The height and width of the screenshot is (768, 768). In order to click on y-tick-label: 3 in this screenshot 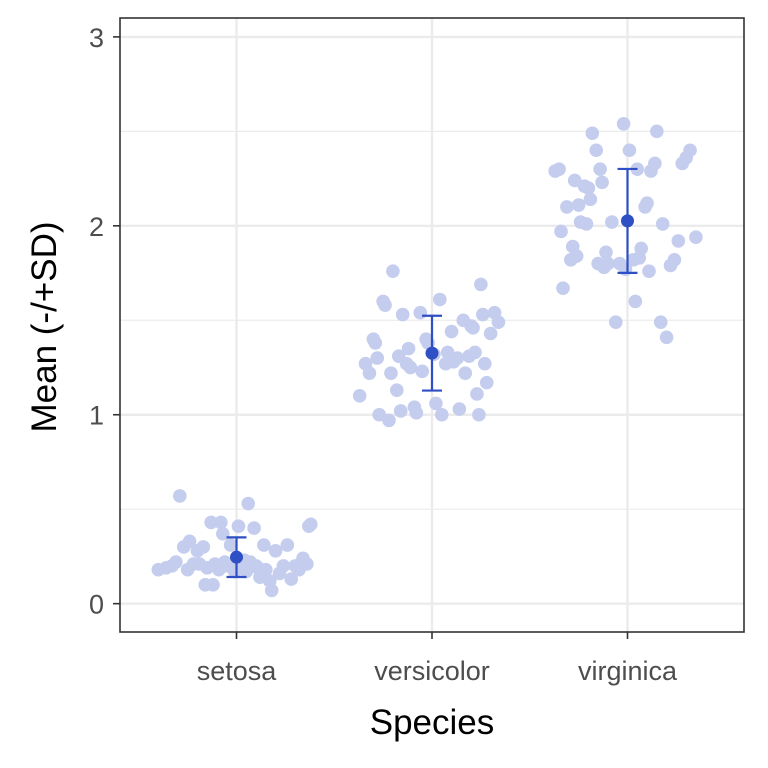, I will do `click(96, 38)`.